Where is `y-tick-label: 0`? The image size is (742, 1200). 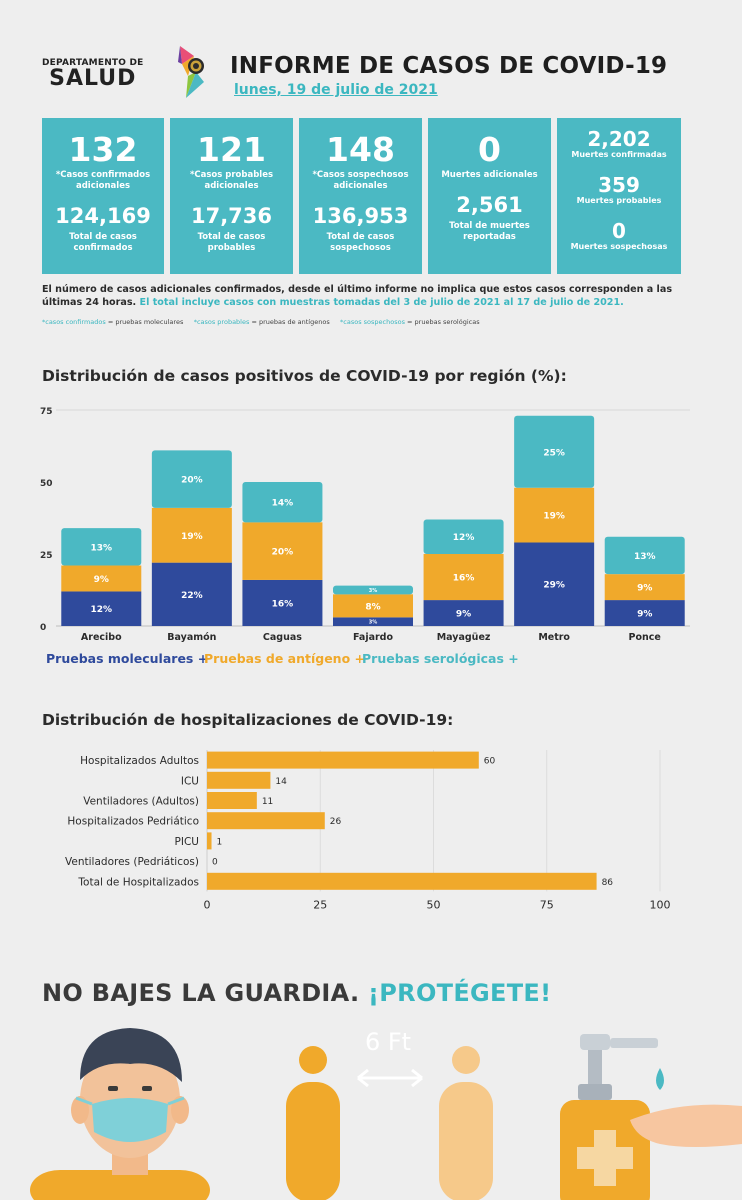 y-tick-label: 0 is located at coordinates (43, 628).